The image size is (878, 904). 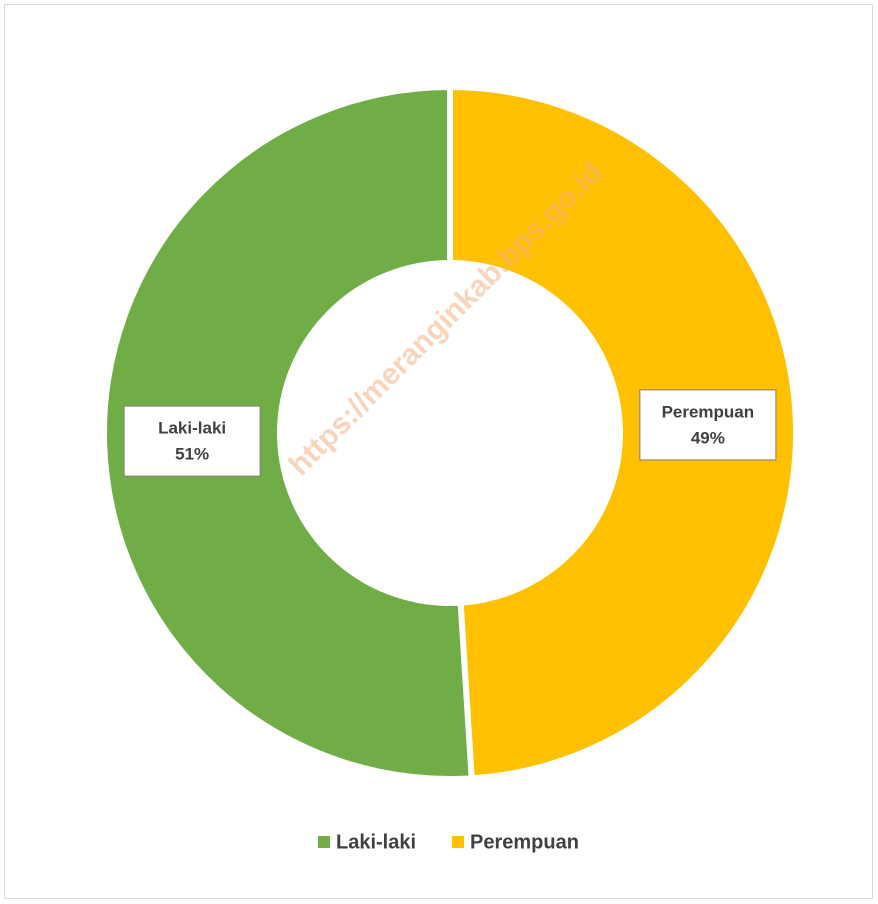 I want to click on legend-label: Perempuan, so click(x=524, y=842).